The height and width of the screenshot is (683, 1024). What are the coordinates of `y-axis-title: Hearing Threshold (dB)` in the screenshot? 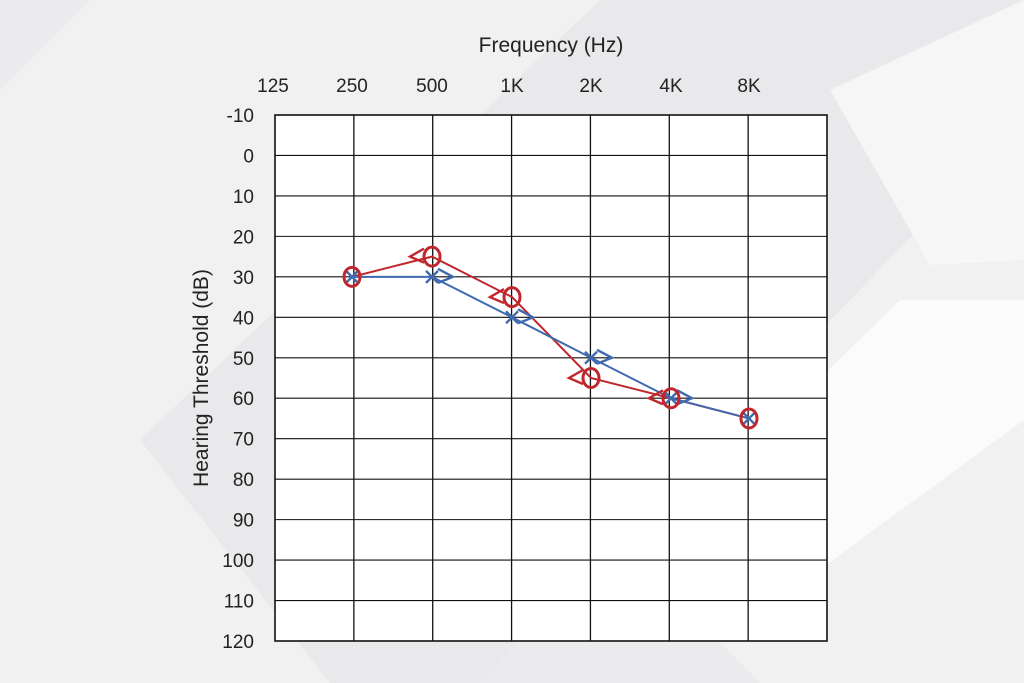 It's located at (201, 378).